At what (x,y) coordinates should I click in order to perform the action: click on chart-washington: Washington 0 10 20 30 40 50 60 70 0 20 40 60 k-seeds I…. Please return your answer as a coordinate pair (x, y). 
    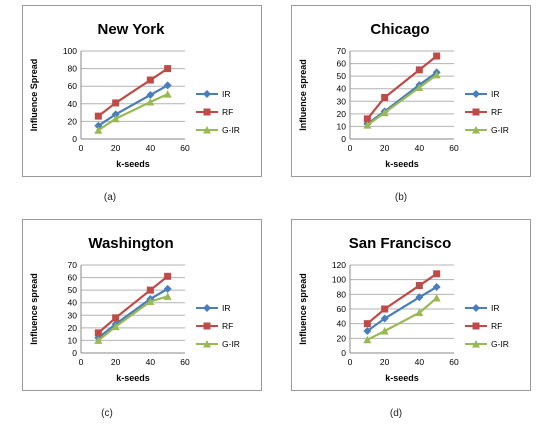
    Looking at the image, I should click on (134, 309).